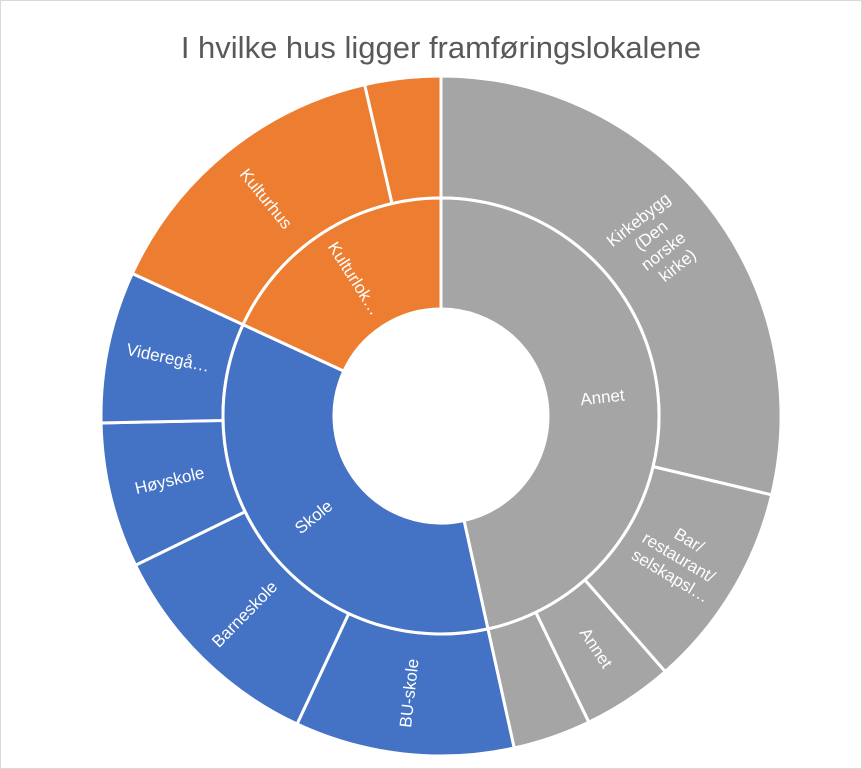 This screenshot has width=862, height=769. What do you see at coordinates (659, 242) in the screenshot?
I see `segment-label: Kirkebygg (Den norske kirke)` at bounding box center [659, 242].